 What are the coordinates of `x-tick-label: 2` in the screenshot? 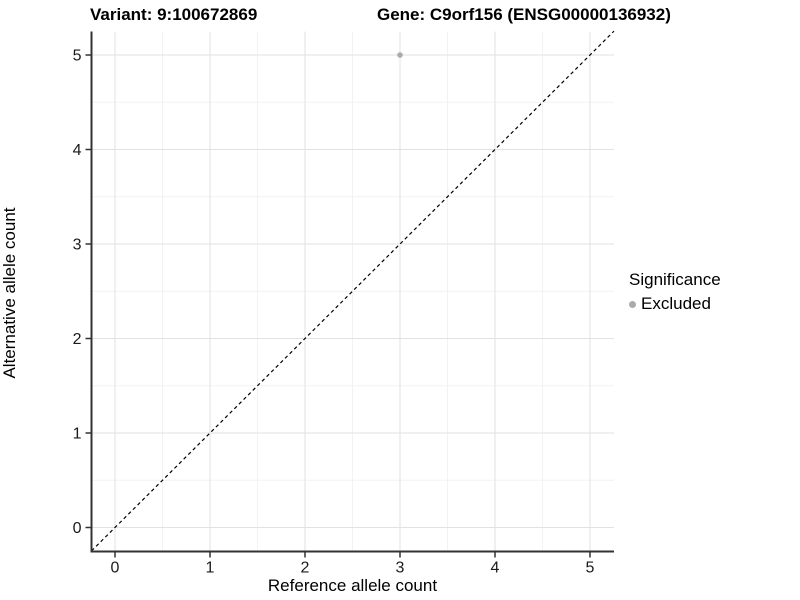 It's located at (305, 568).